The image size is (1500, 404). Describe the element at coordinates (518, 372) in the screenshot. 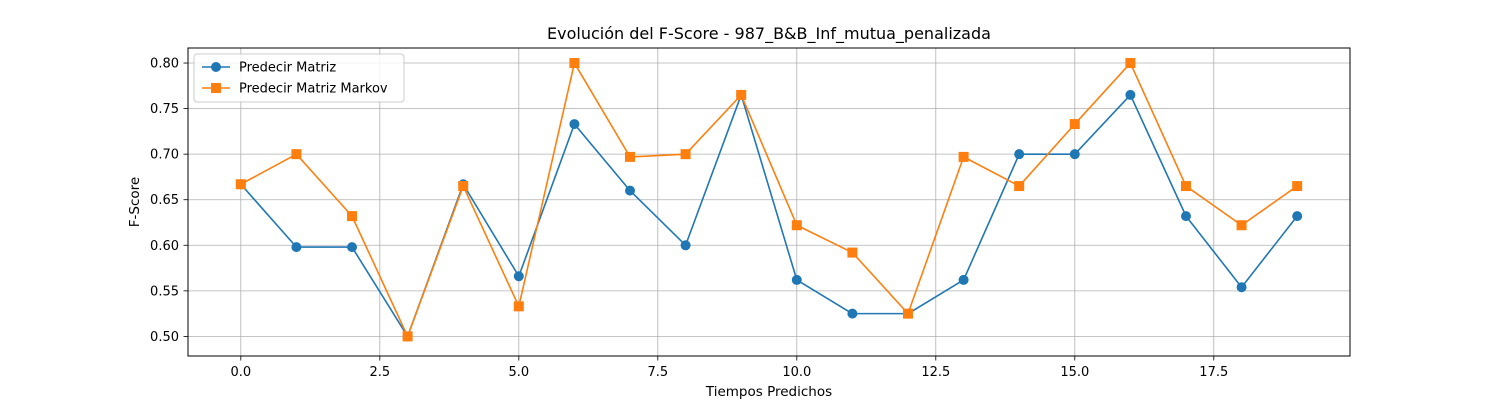

I see `x-tick-label: 5.0` at that location.